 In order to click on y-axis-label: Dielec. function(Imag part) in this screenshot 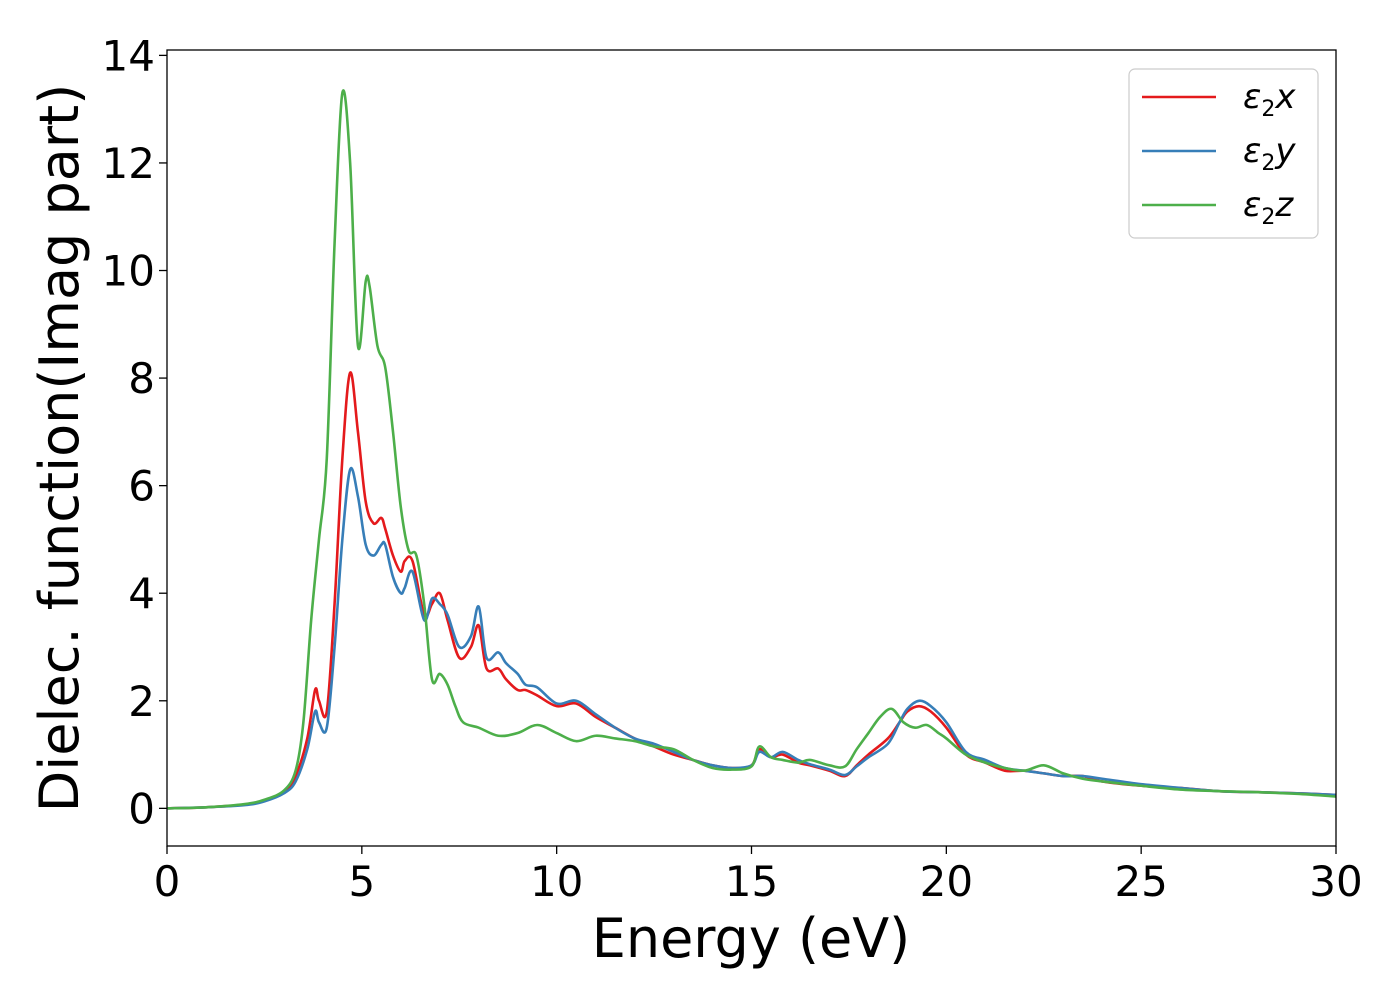, I will do `click(59, 448)`.